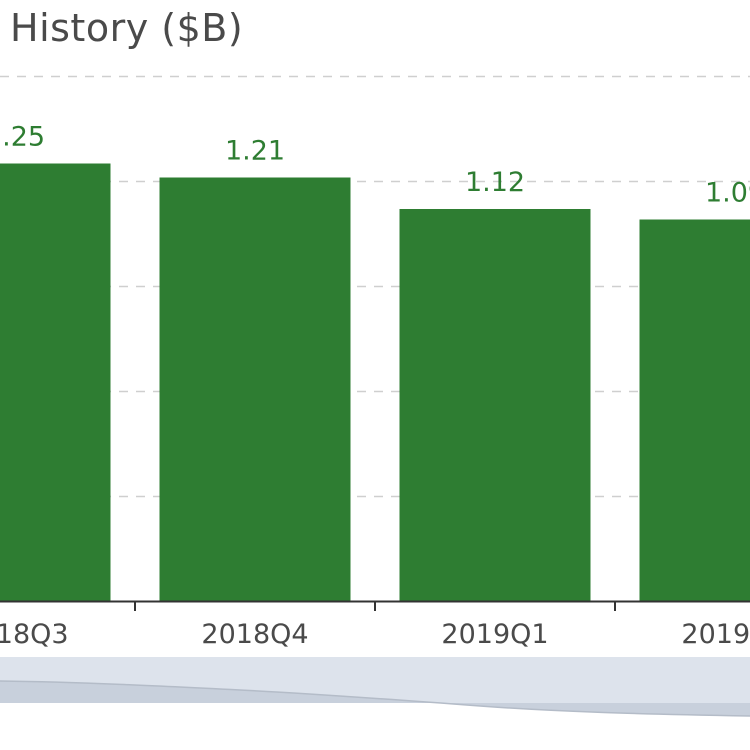 This screenshot has width=750, height=750. What do you see at coordinates (55, 382) in the screenshot?
I see `bar-2018Q3` at bounding box center [55, 382].